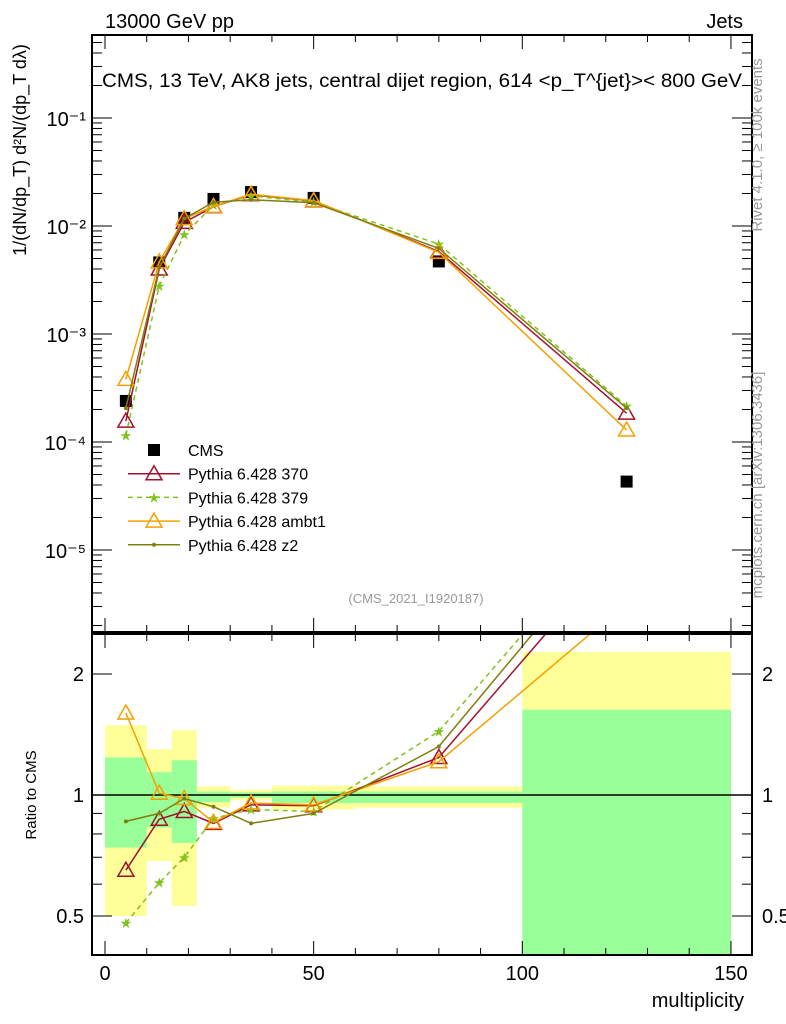 The image size is (786, 1024). Describe the element at coordinates (65, 552) in the screenshot. I see `y-tick-label: 10⁻⁵` at that location.